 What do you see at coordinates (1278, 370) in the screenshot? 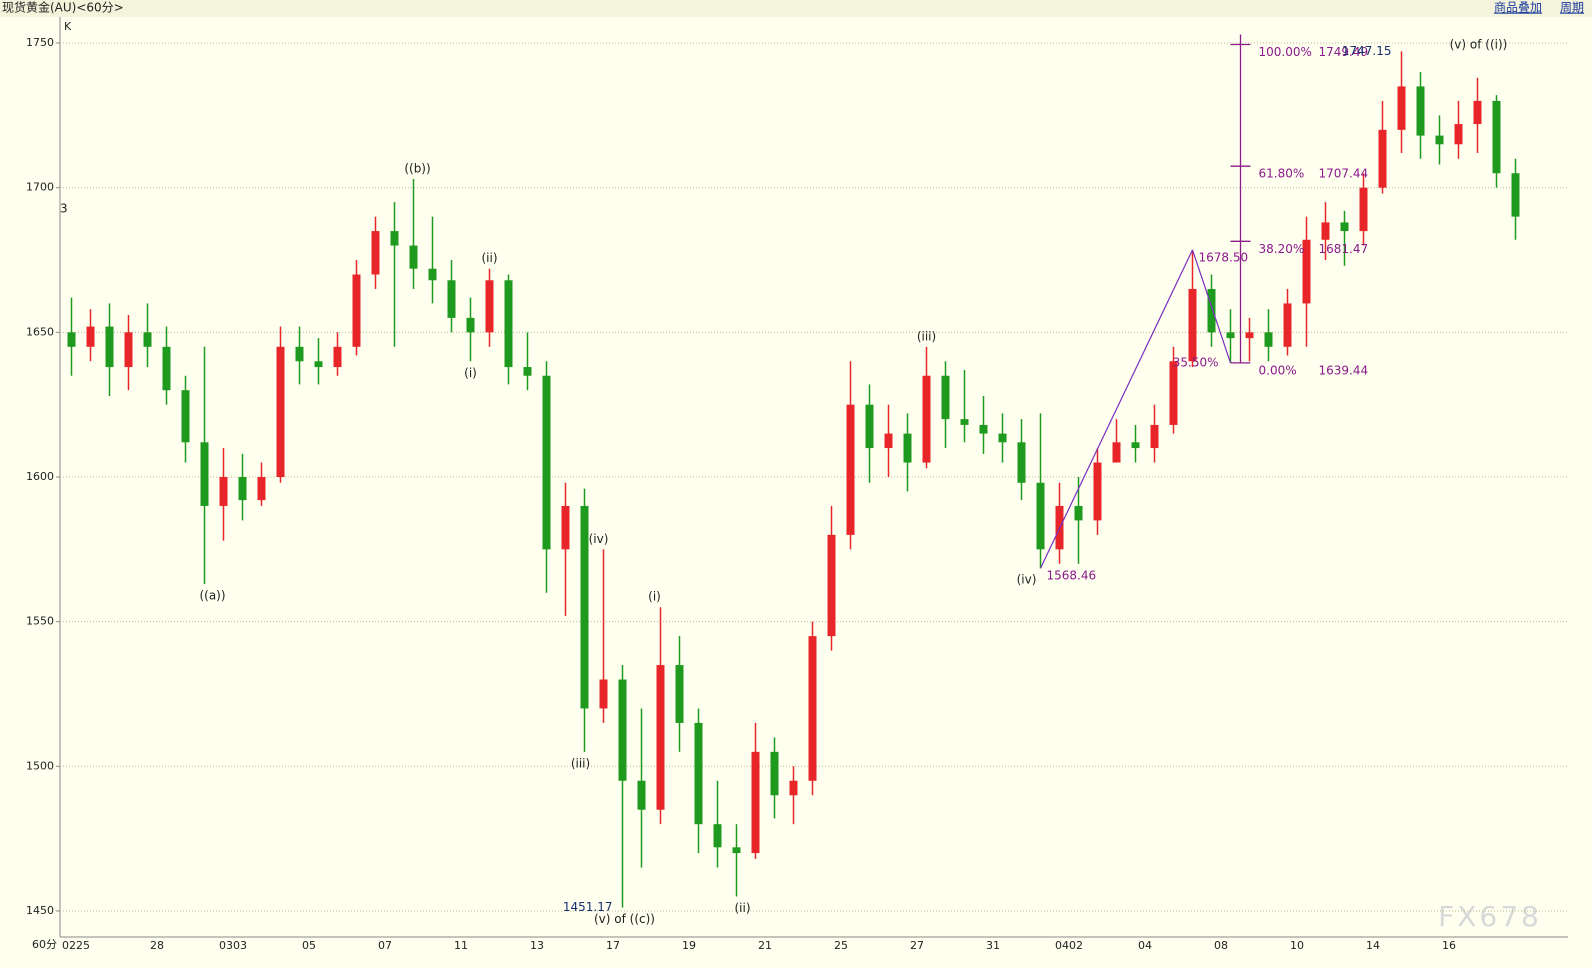
I see `fib-percent: 0.00%` at bounding box center [1278, 370].